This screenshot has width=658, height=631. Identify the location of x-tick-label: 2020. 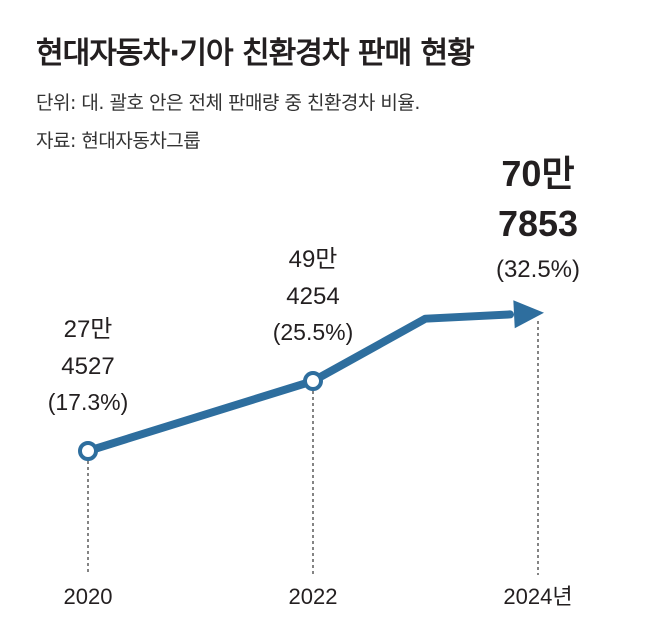
(88, 596).